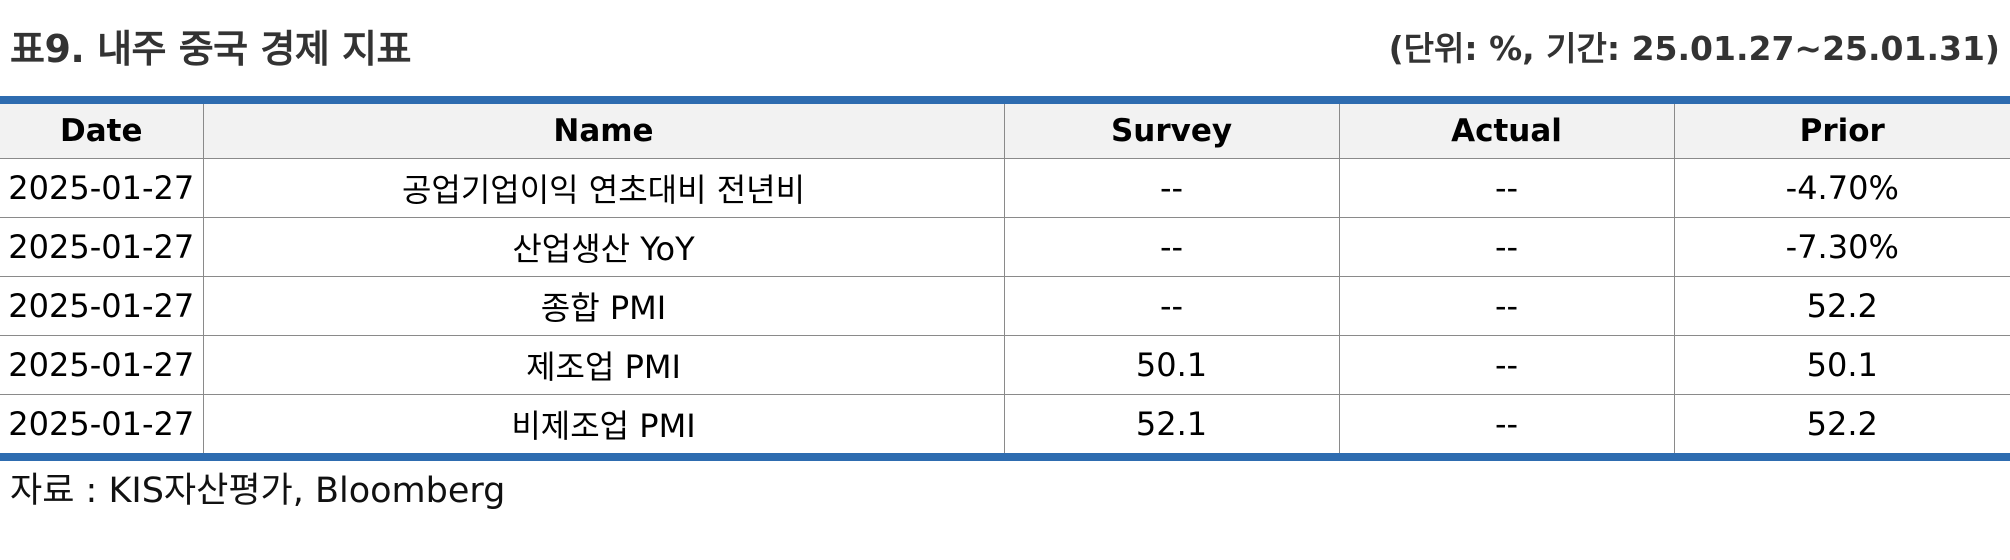 The height and width of the screenshot is (560, 2010). What do you see at coordinates (603, 306) in the screenshot?
I see `cell-name: 종합 PMI` at bounding box center [603, 306].